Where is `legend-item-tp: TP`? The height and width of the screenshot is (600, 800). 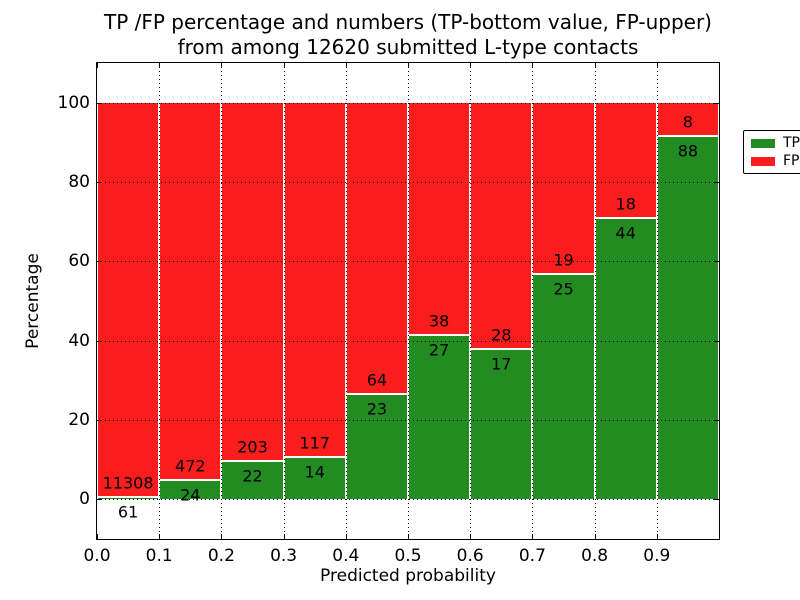
legend-item-tp: TP is located at coordinates (775, 143).